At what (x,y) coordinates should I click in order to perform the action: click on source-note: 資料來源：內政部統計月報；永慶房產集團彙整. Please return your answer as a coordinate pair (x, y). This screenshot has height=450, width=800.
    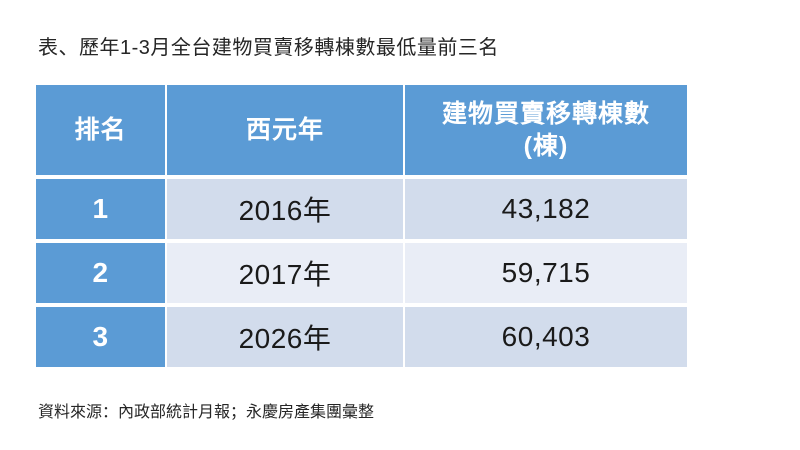
    Looking at the image, I should click on (206, 412).